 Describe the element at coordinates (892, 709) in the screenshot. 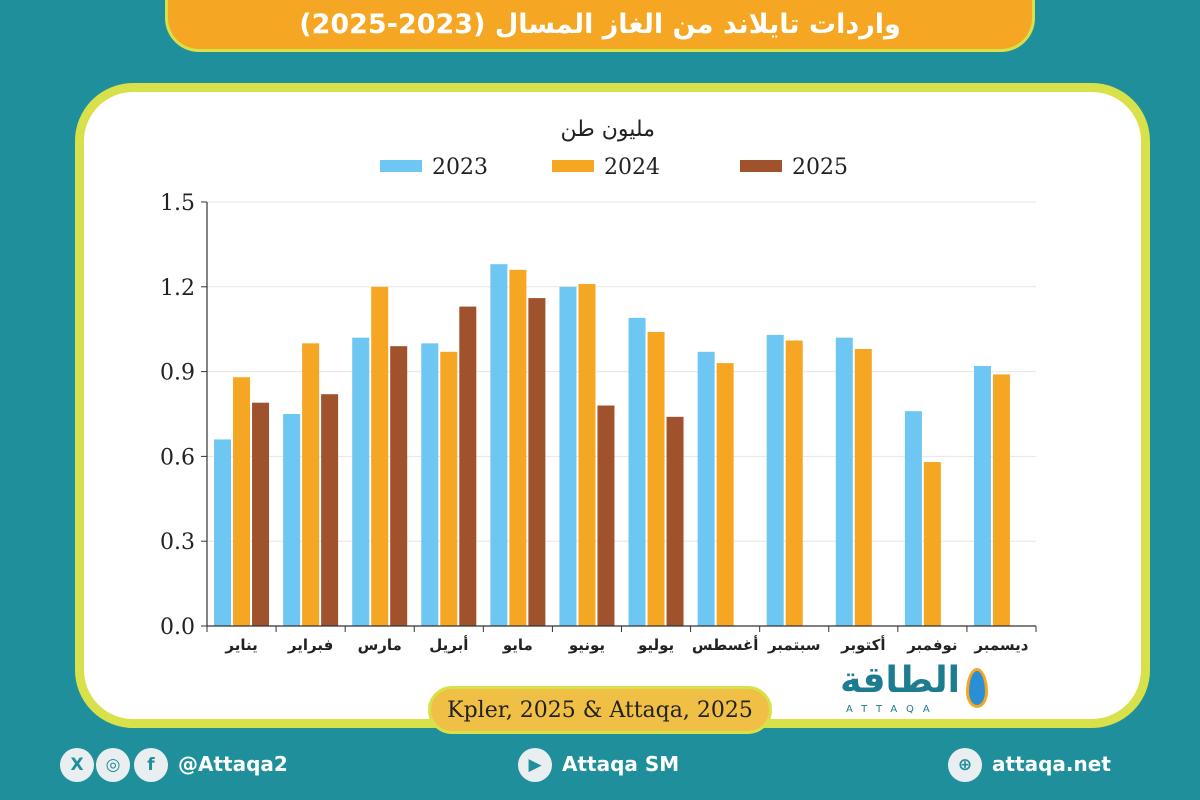

I see `brand-name-en: ATTAQA` at that location.